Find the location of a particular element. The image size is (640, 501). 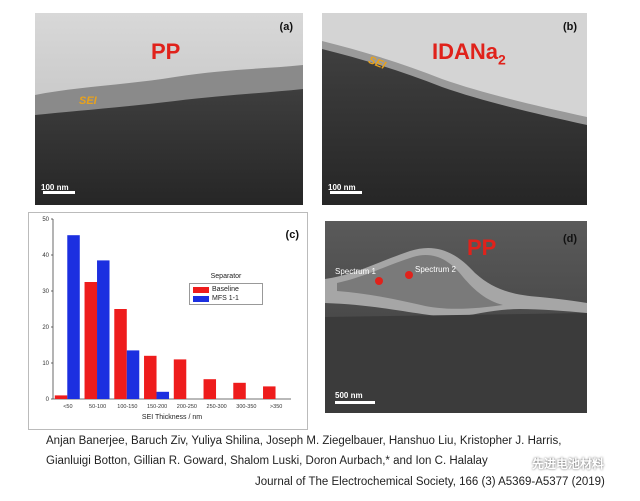

panel-b-material: IDANa2 is located at coordinates (469, 53).